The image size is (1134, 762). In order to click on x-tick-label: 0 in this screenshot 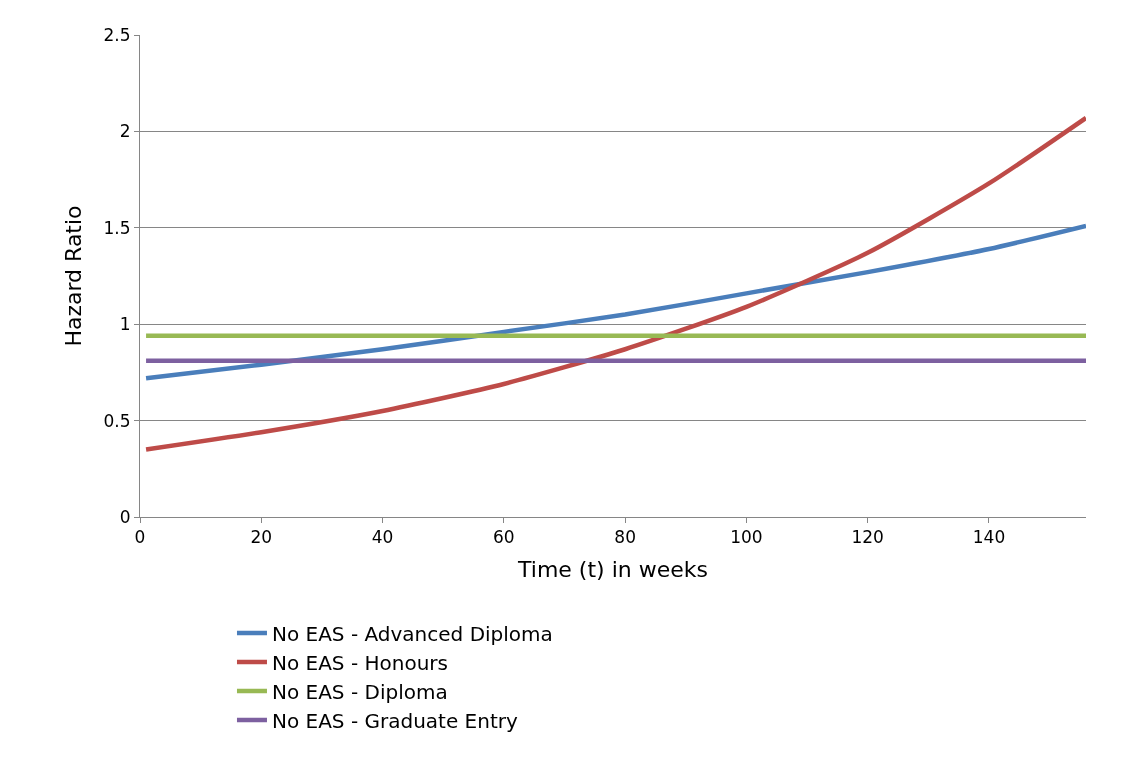, I will do `click(140, 537)`.